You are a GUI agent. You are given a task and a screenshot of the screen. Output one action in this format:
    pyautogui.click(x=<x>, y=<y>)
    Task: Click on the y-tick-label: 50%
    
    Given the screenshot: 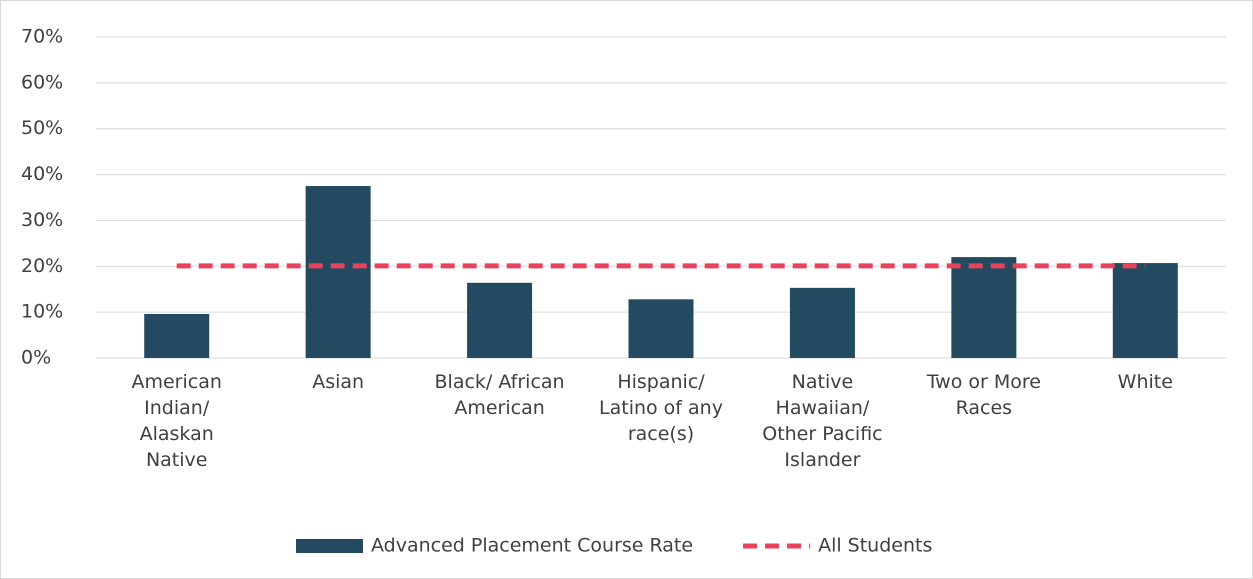 What is the action you would take?
    pyautogui.click(x=42, y=128)
    